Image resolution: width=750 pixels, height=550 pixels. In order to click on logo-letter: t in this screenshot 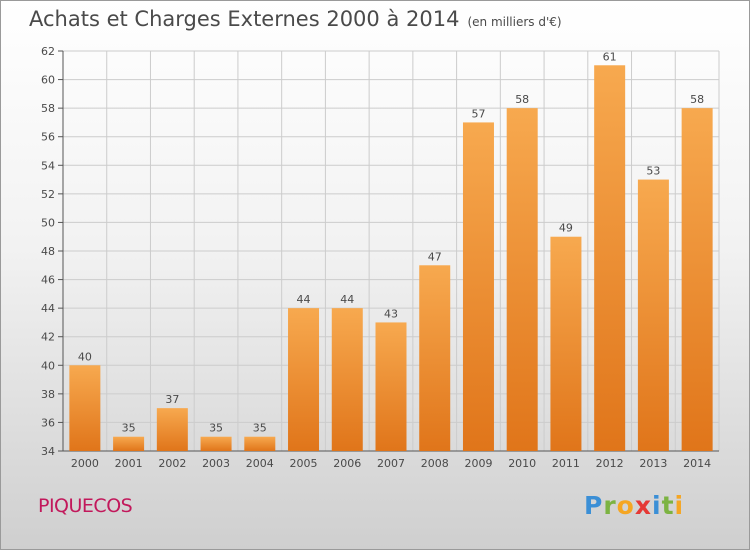, I will do `click(668, 505)`.